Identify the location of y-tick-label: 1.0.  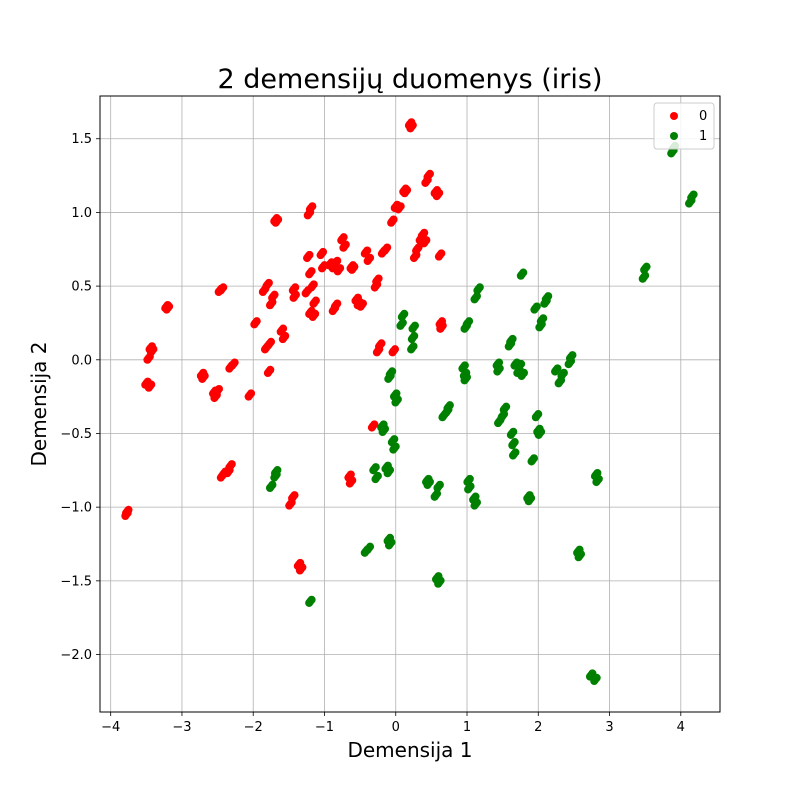
(81, 213).